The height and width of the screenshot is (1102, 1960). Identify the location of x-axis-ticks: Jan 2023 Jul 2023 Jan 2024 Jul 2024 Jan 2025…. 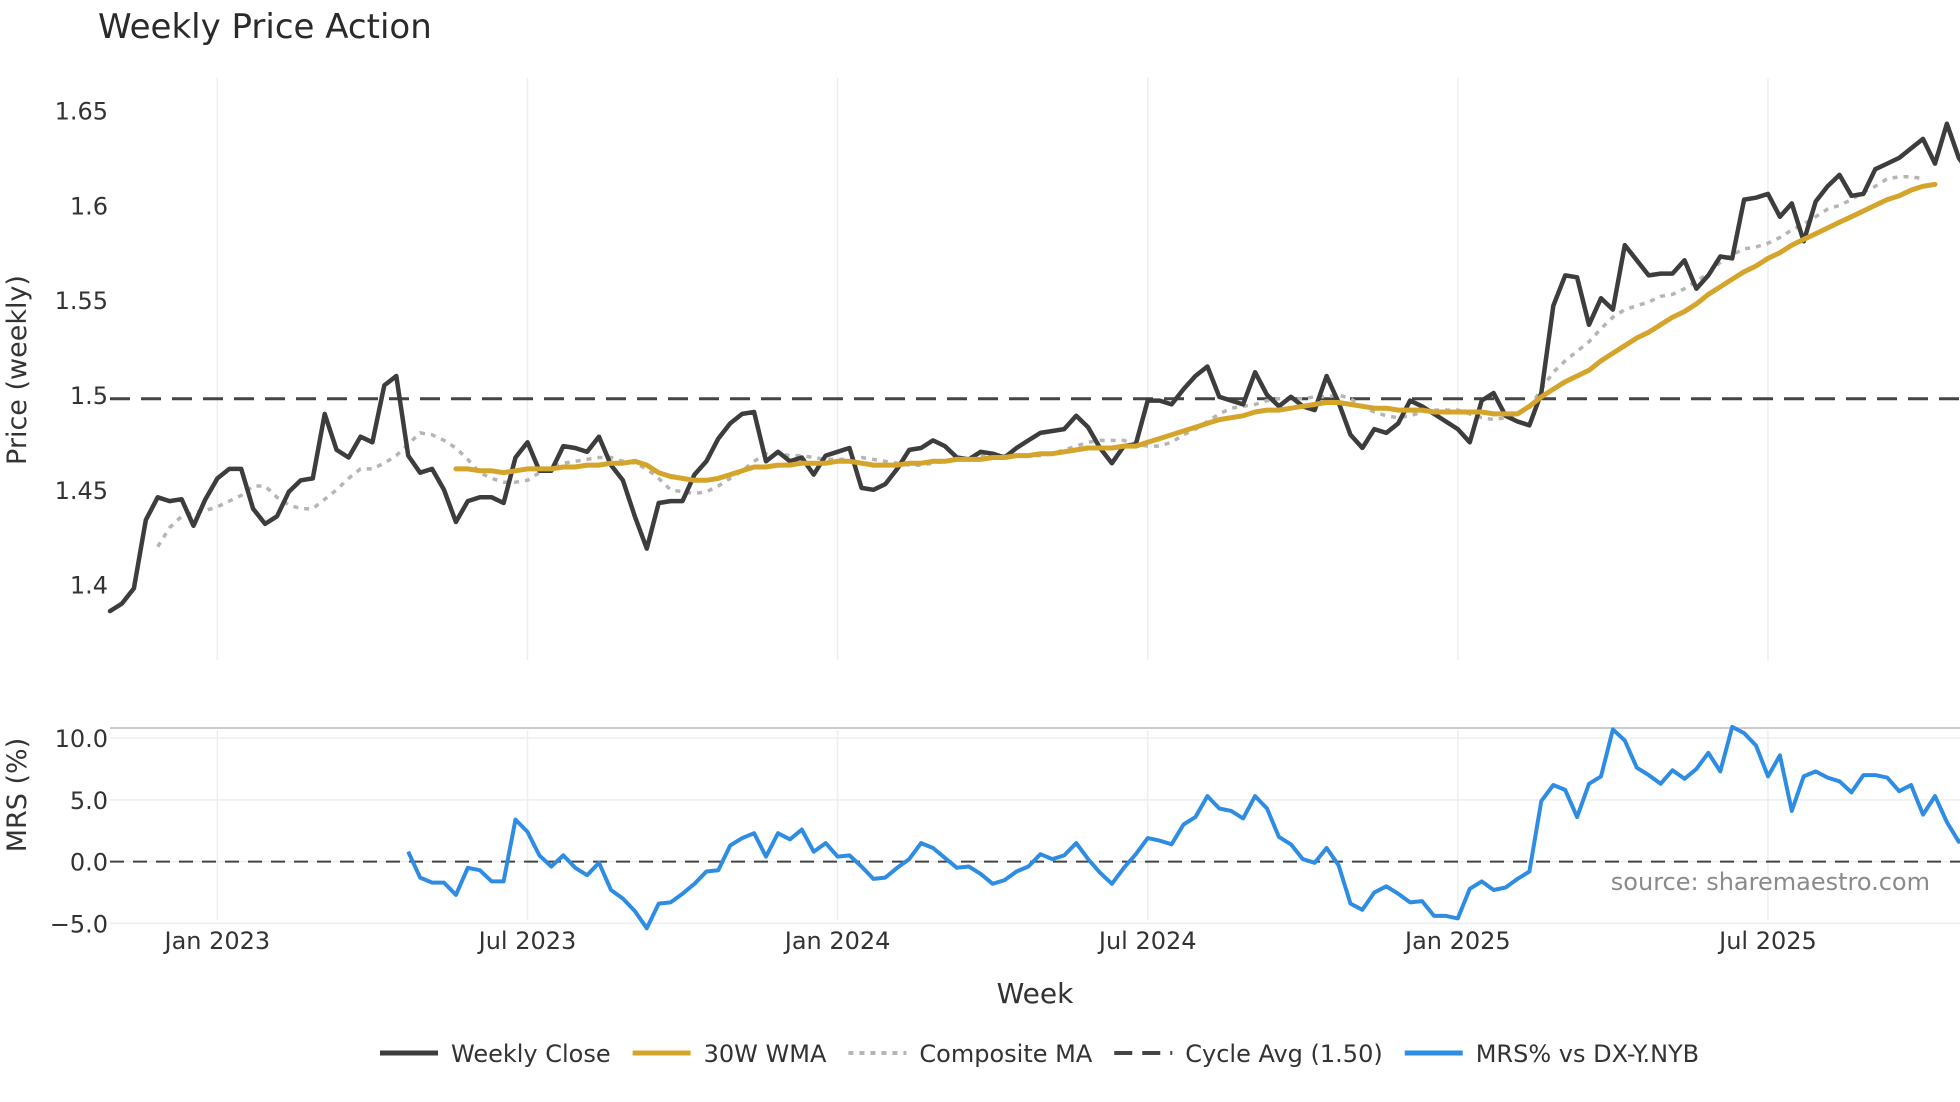
(989, 941).